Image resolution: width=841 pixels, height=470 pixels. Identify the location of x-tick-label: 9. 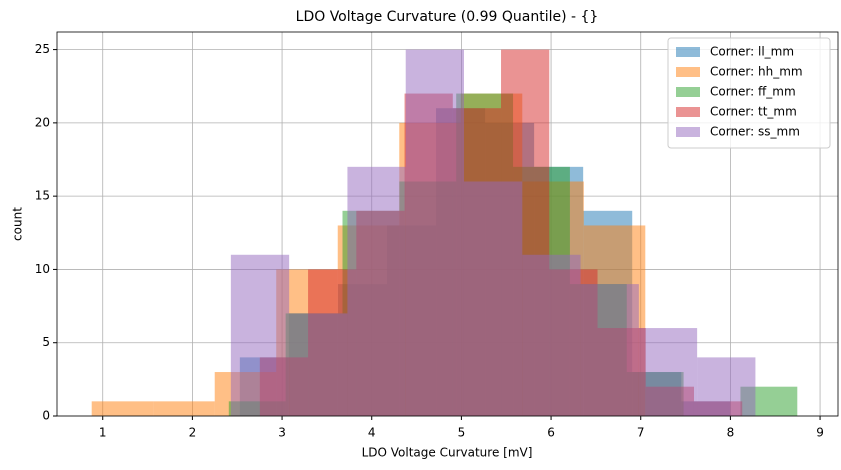
(820, 433).